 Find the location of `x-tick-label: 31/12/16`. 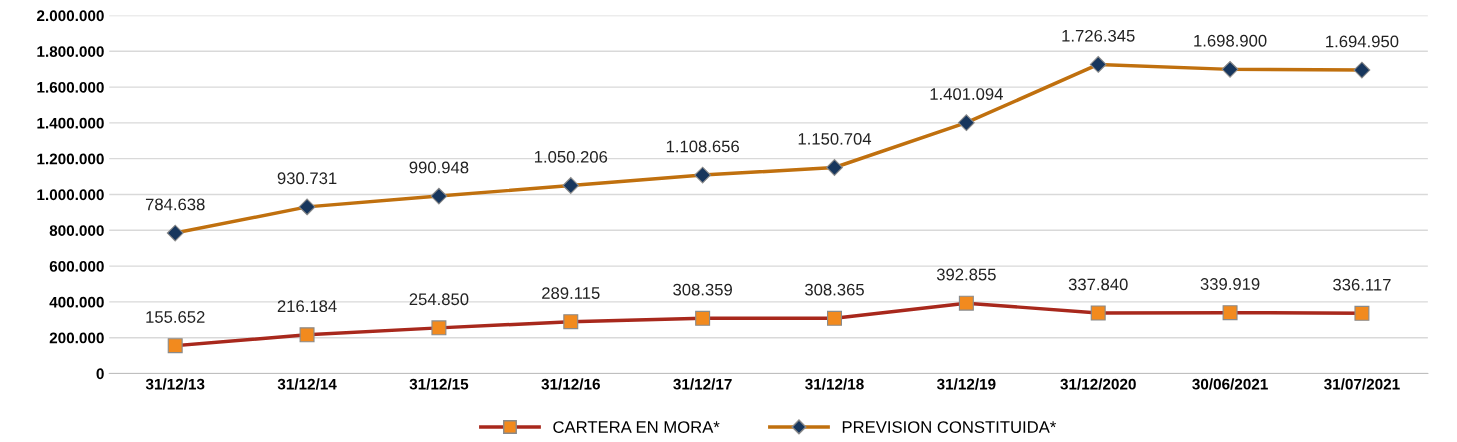

x-tick-label: 31/12/16 is located at coordinates (570, 384).